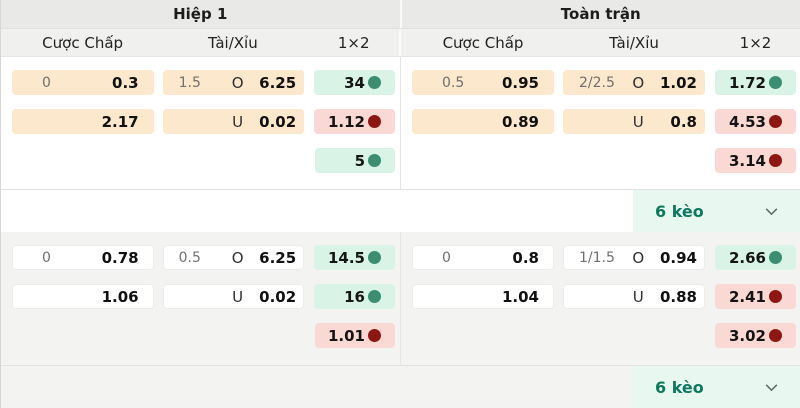  What do you see at coordinates (483, 82) in the screenshot?
I see `handicap-cell: 0.5 0.95` at bounding box center [483, 82].